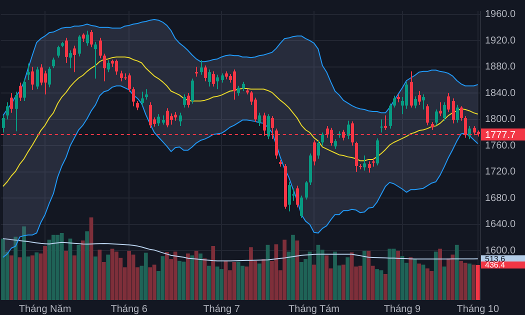  I want to click on y-tick-label: 1600.0, so click(500, 250).